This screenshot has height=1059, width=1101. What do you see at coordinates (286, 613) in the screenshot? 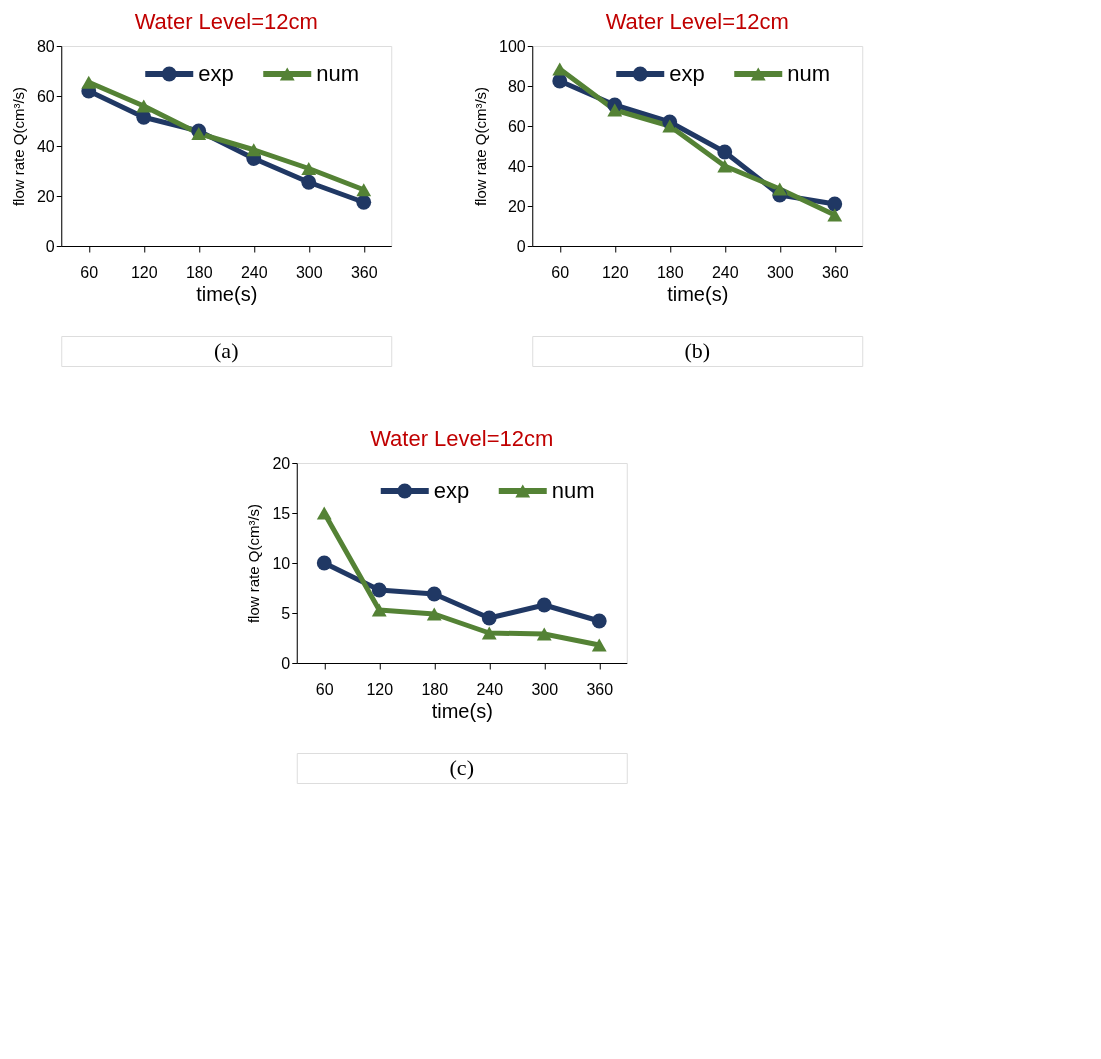
I see `y-tick-label: 5` at bounding box center [286, 613].